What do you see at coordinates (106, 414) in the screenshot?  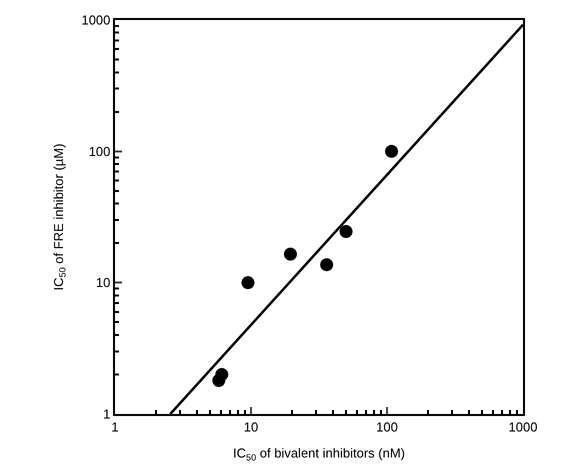 I see `y-tick-label: 1` at bounding box center [106, 414].